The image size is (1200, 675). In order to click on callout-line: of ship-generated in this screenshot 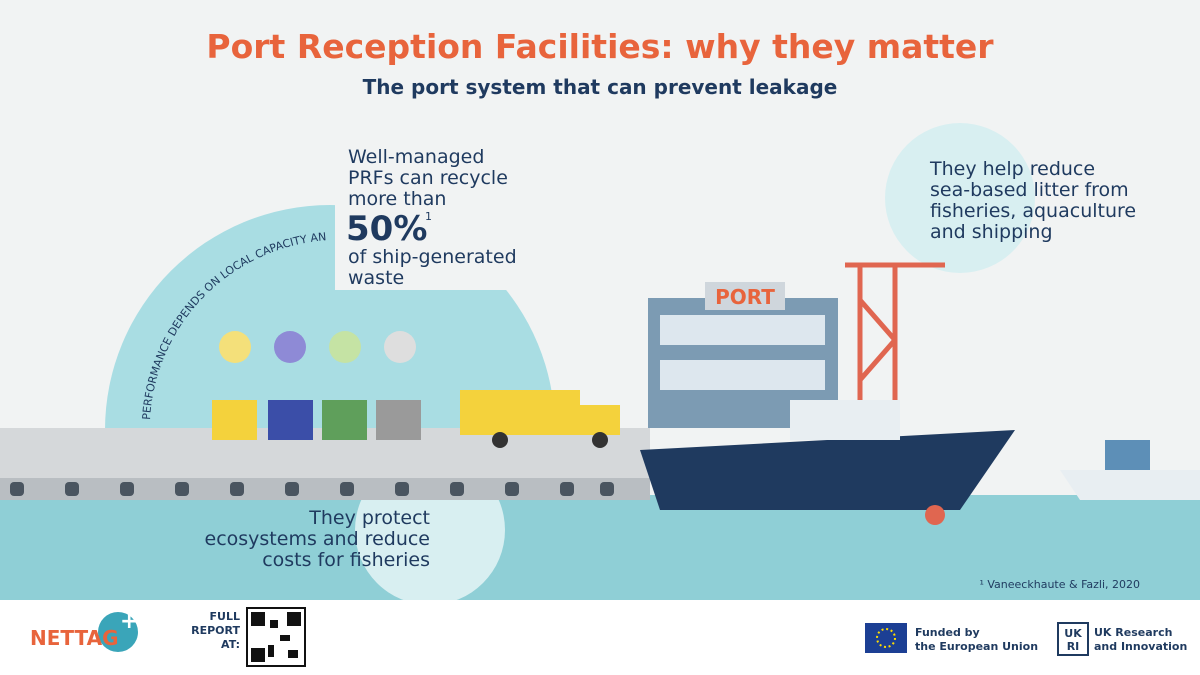, I will do `click(432, 257)`.